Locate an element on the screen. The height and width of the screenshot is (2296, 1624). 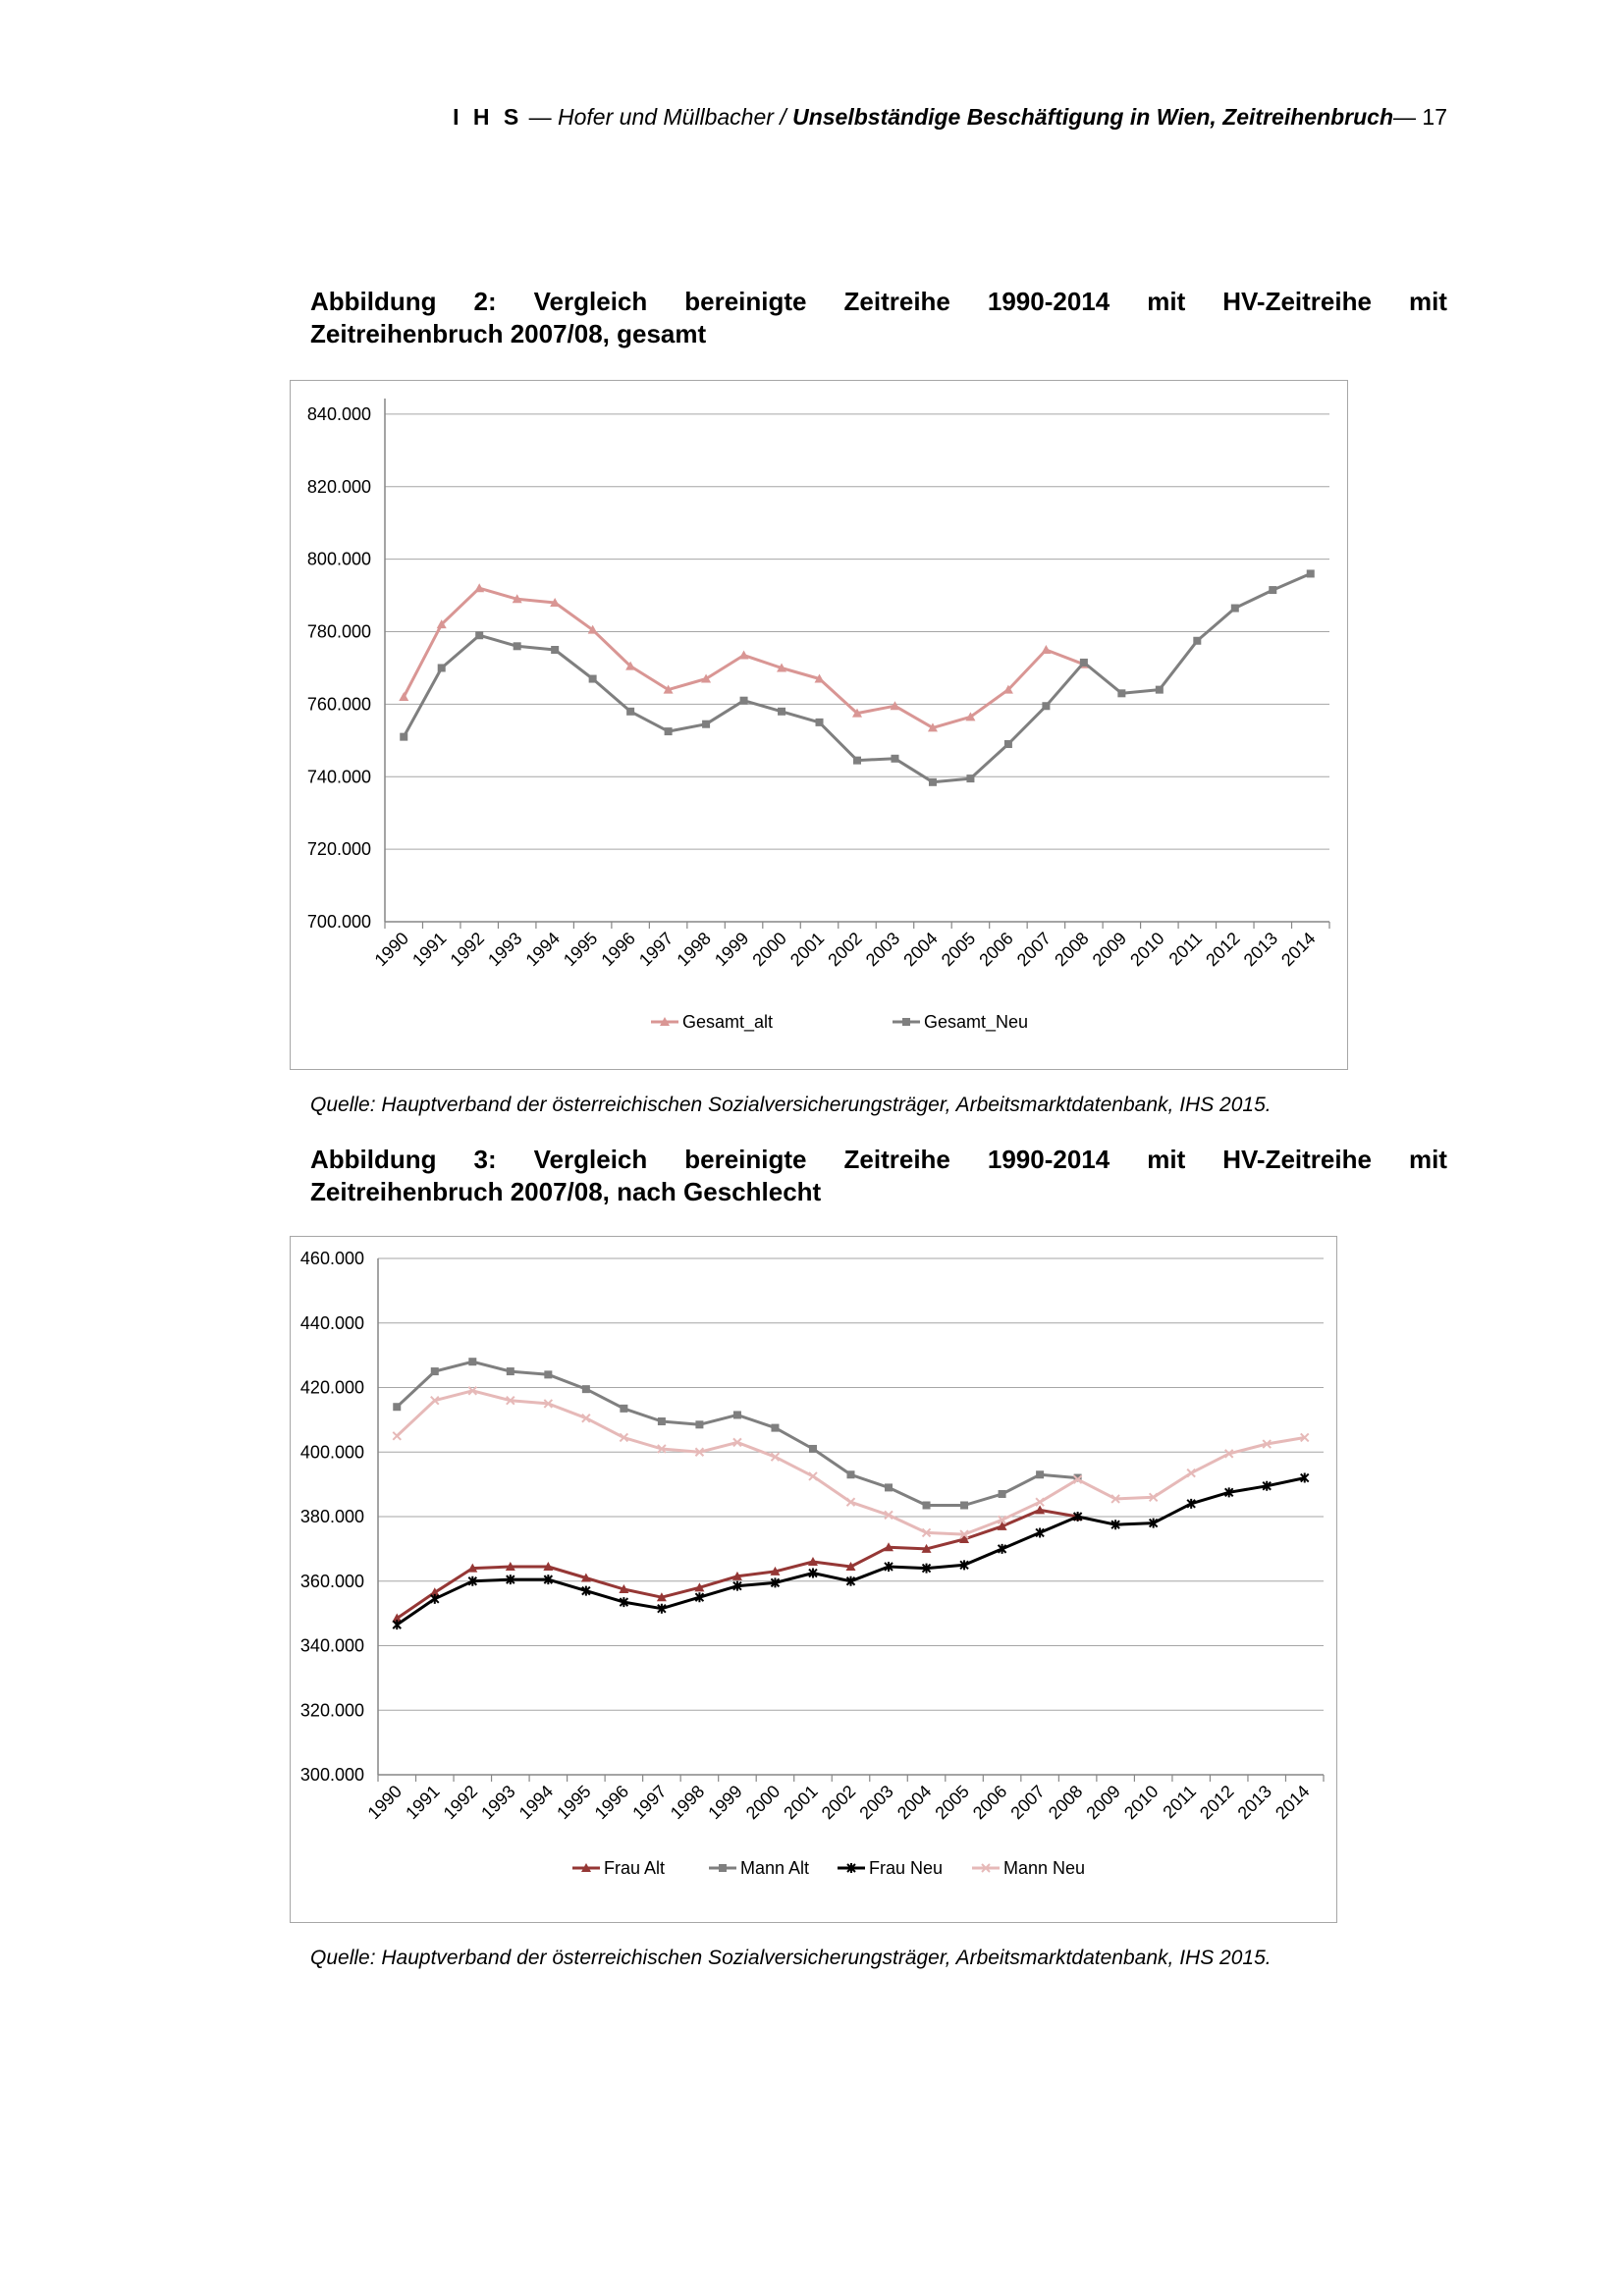
y-tick-label: 420.000 is located at coordinates (332, 1388).